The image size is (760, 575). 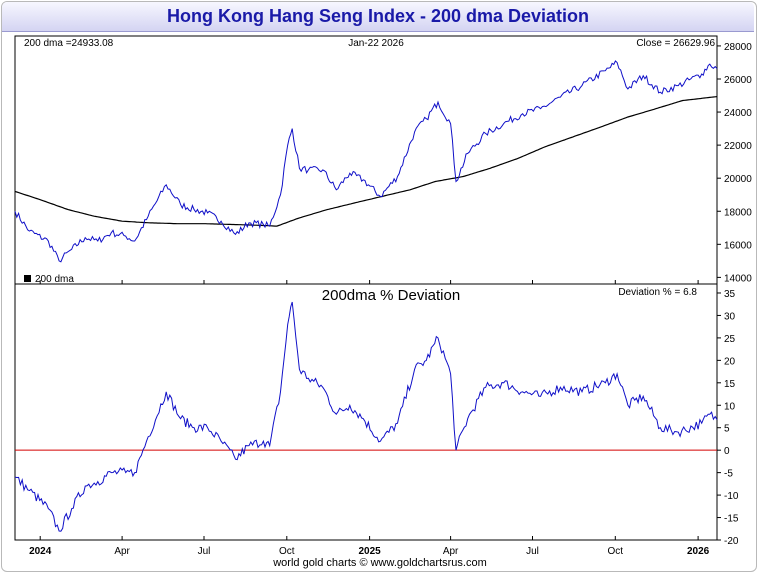 What do you see at coordinates (727, 451) in the screenshot?
I see `deviation-y-tick-label: 0` at bounding box center [727, 451].